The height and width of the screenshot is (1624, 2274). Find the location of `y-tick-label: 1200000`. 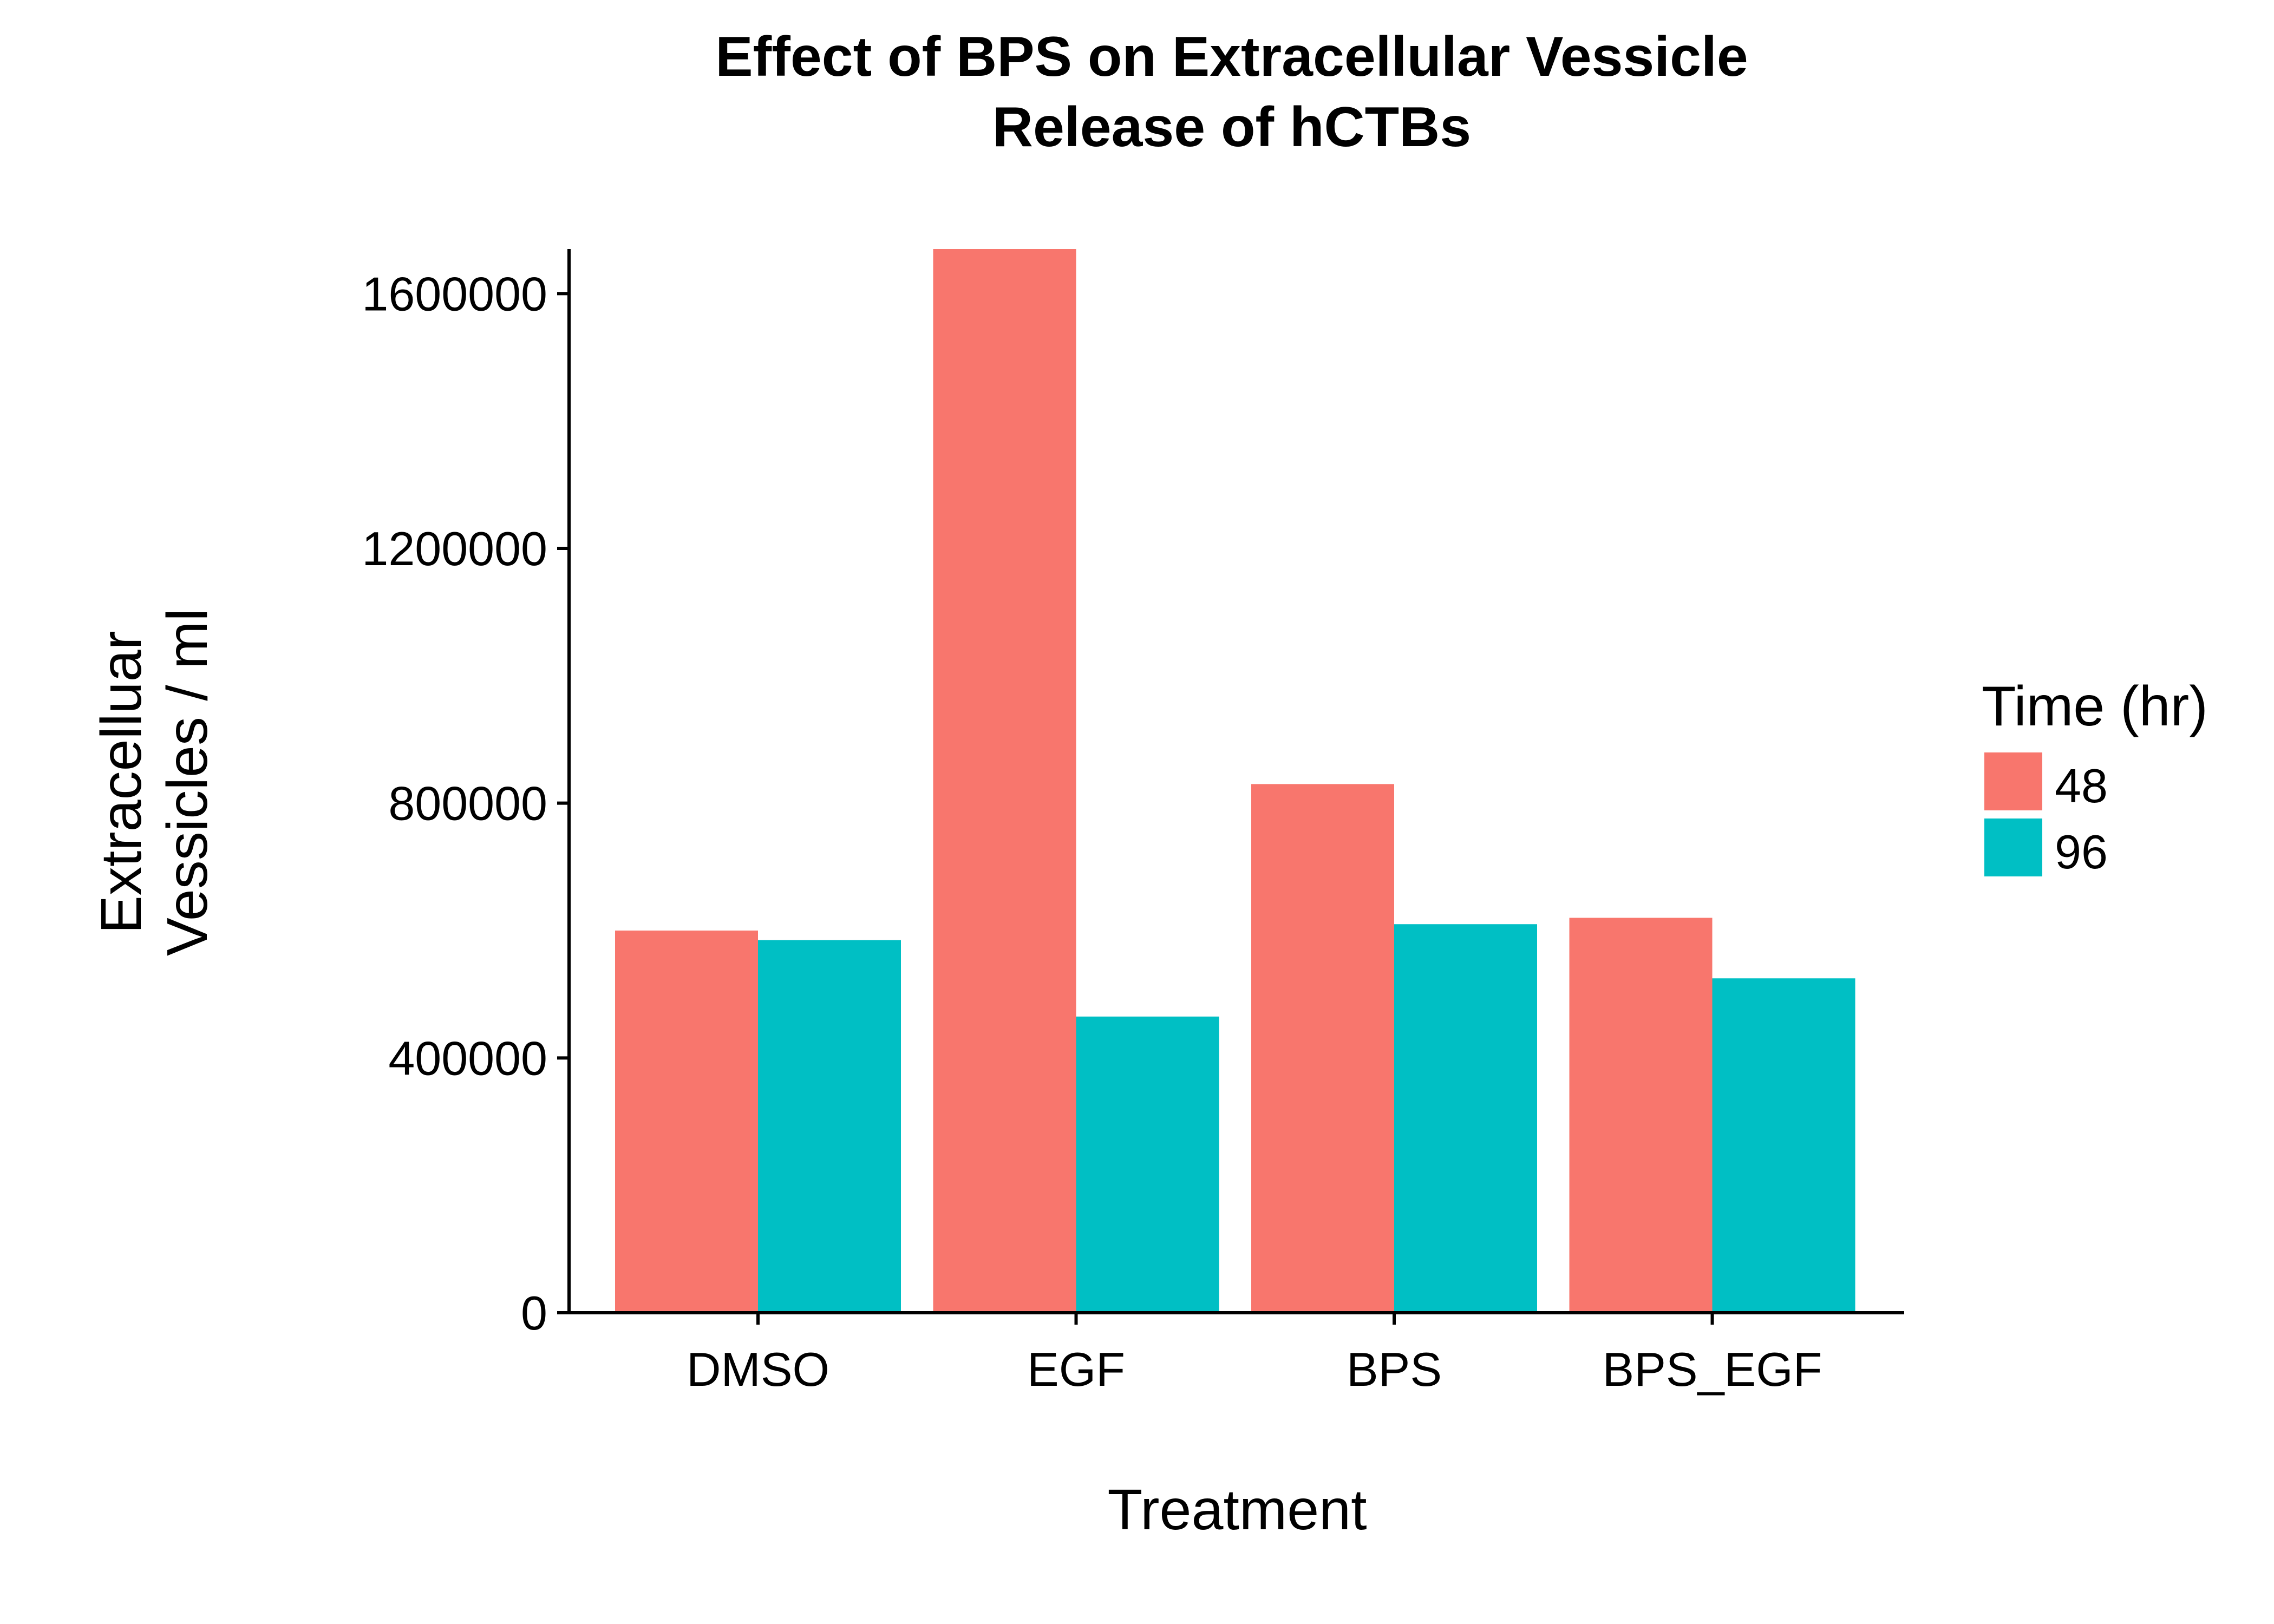

y-tick-label: 1200000 is located at coordinates (455, 548).